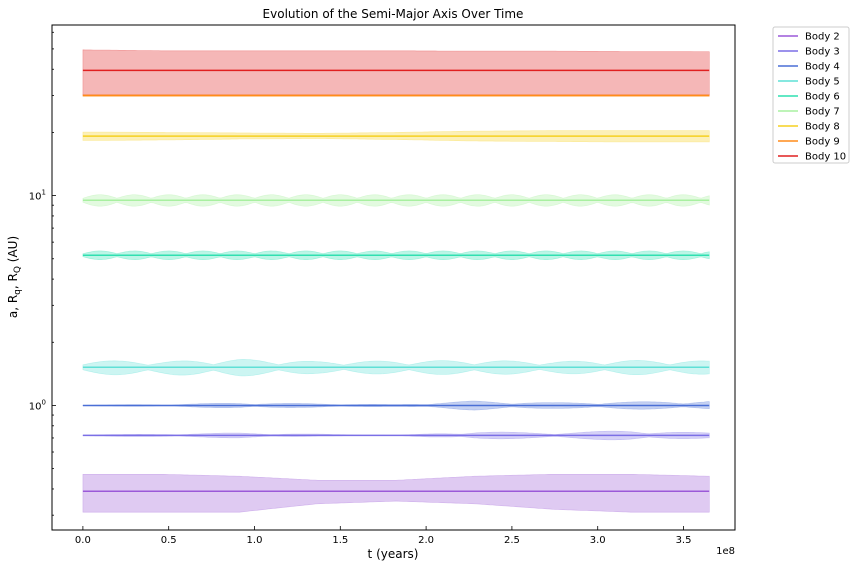 The width and height of the screenshot is (857, 568). I want to click on y-label-sep: , R, so click(13, 281).